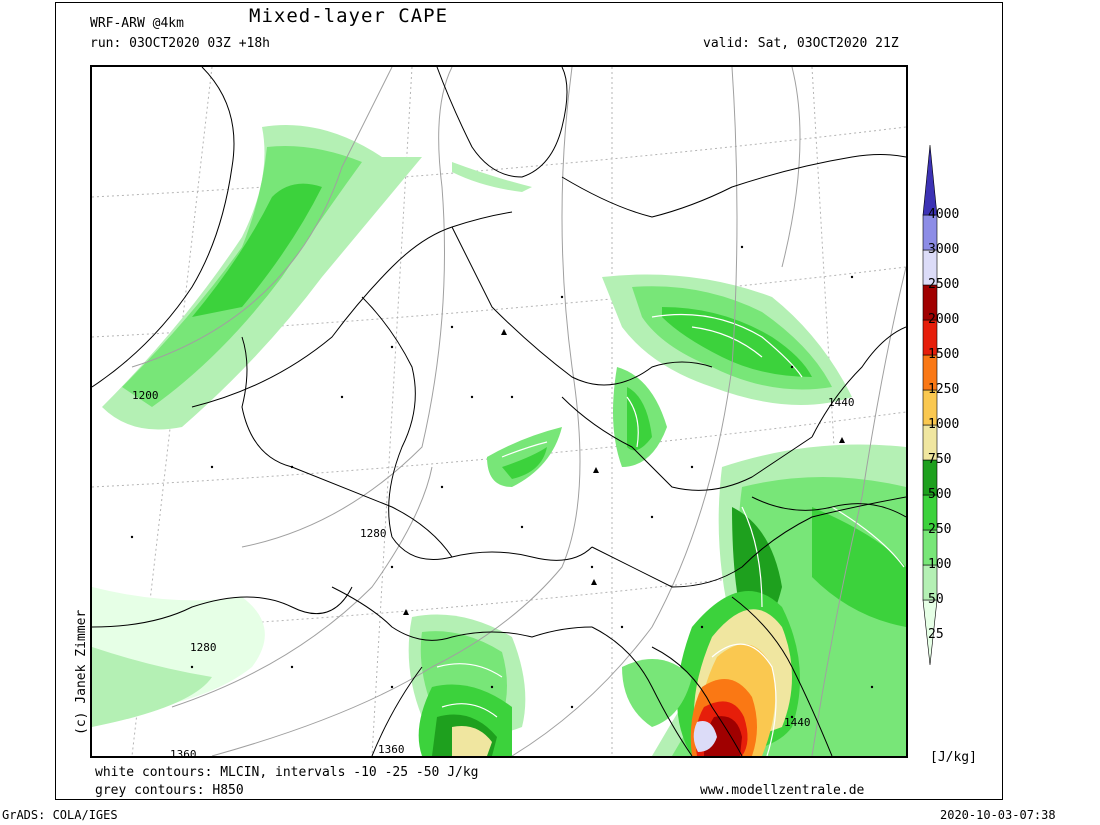 The width and height of the screenshot is (1100, 825). Describe the element at coordinates (944, 319) in the screenshot. I see `colorbar-label: 2000` at that location.